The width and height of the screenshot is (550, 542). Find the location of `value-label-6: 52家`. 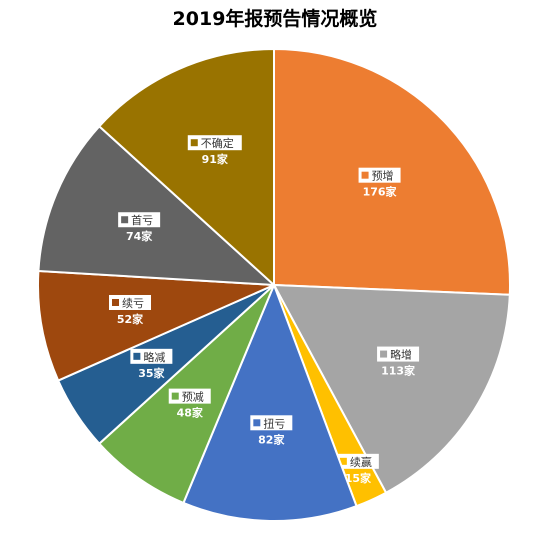

value-label-6: 52家 is located at coordinates (130, 319).